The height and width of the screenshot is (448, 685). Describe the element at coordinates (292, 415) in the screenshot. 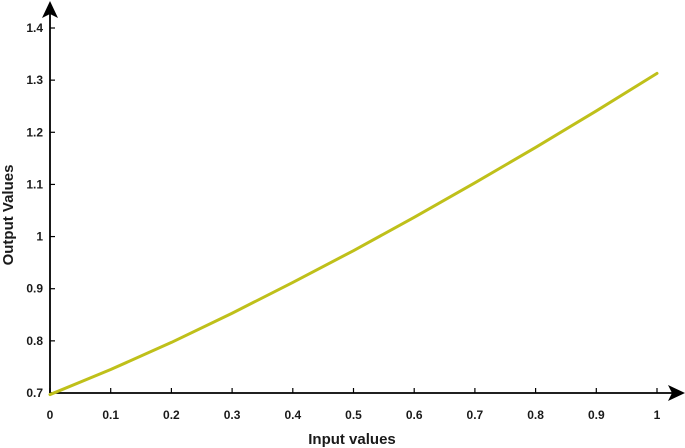

I see `x-tick-label: 0.4` at that location.